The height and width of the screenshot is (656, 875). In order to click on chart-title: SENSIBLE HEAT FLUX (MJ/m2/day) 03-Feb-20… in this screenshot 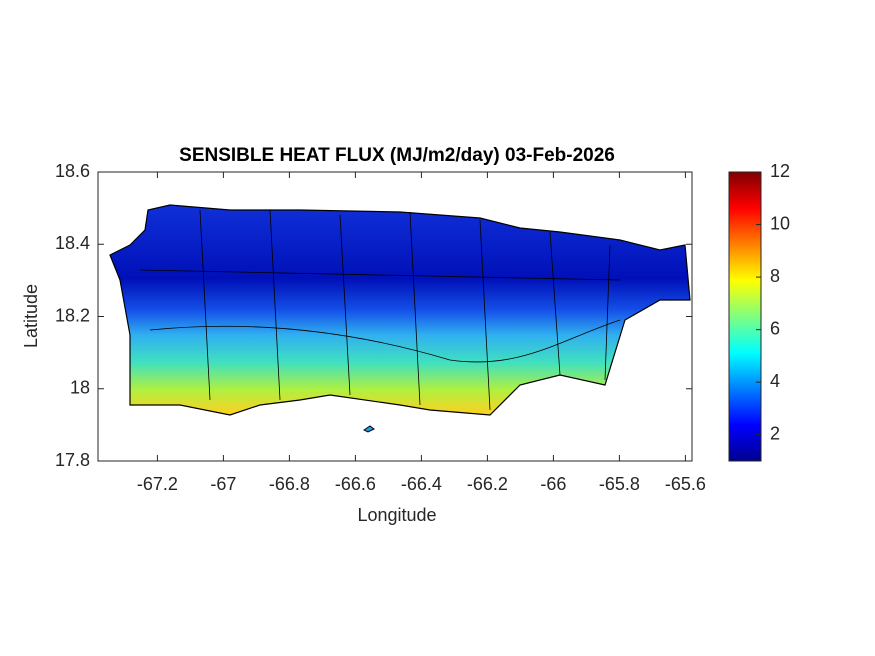, I will do `click(397, 155)`.